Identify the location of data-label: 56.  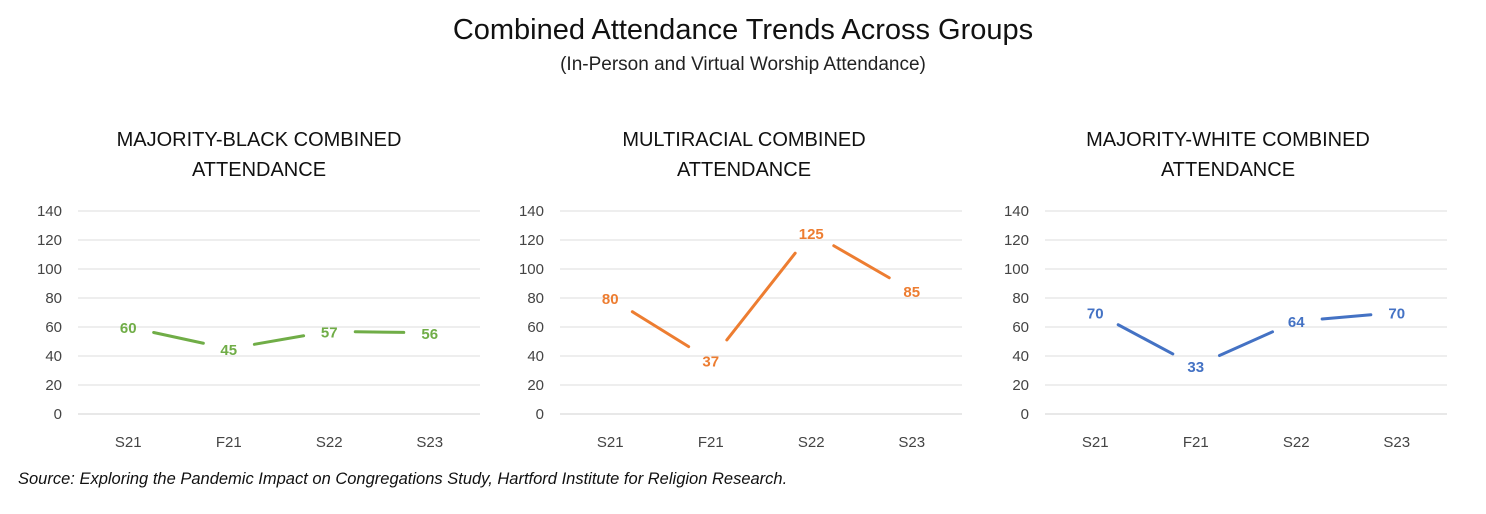
(429, 334).